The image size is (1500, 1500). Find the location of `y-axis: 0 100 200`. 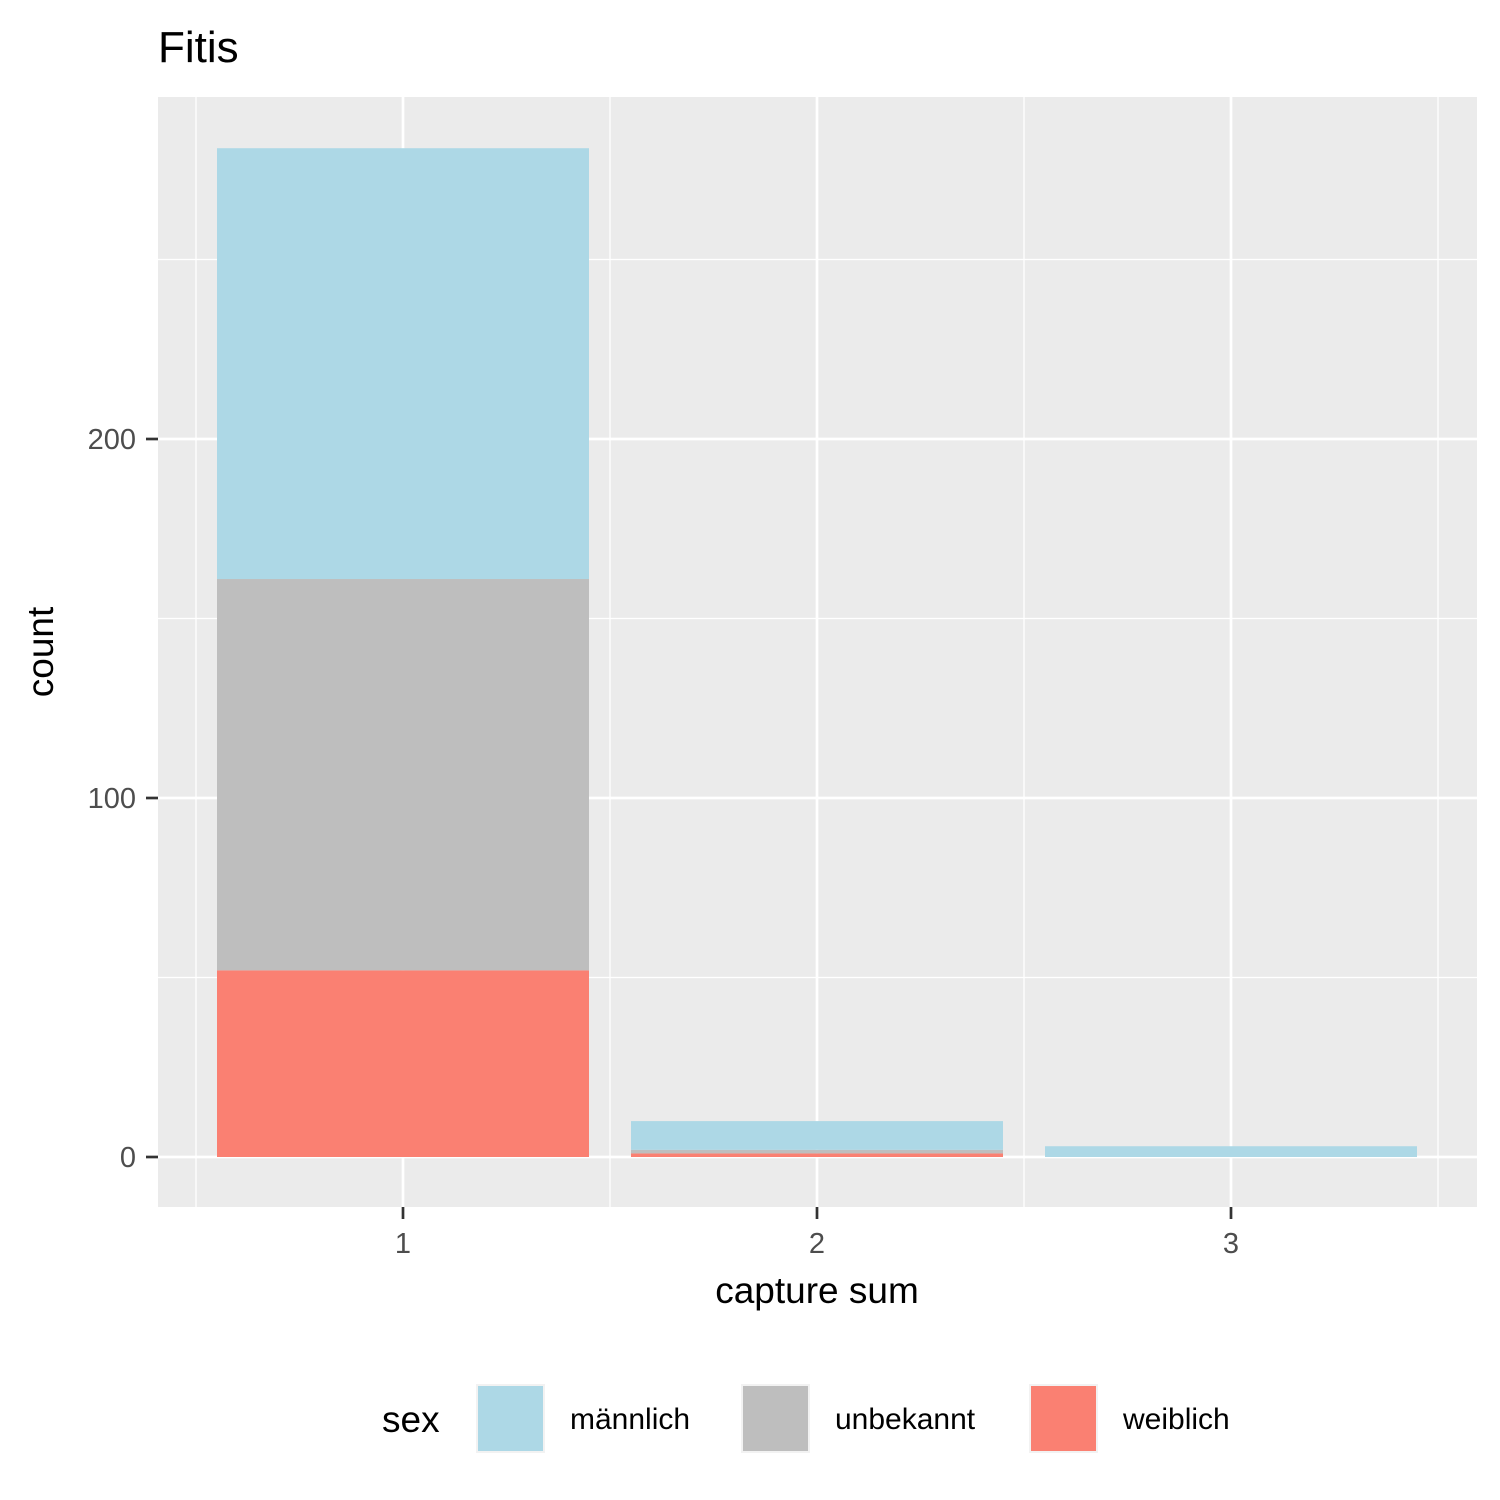

y-axis: 0 100 200 is located at coordinates (123, 799).